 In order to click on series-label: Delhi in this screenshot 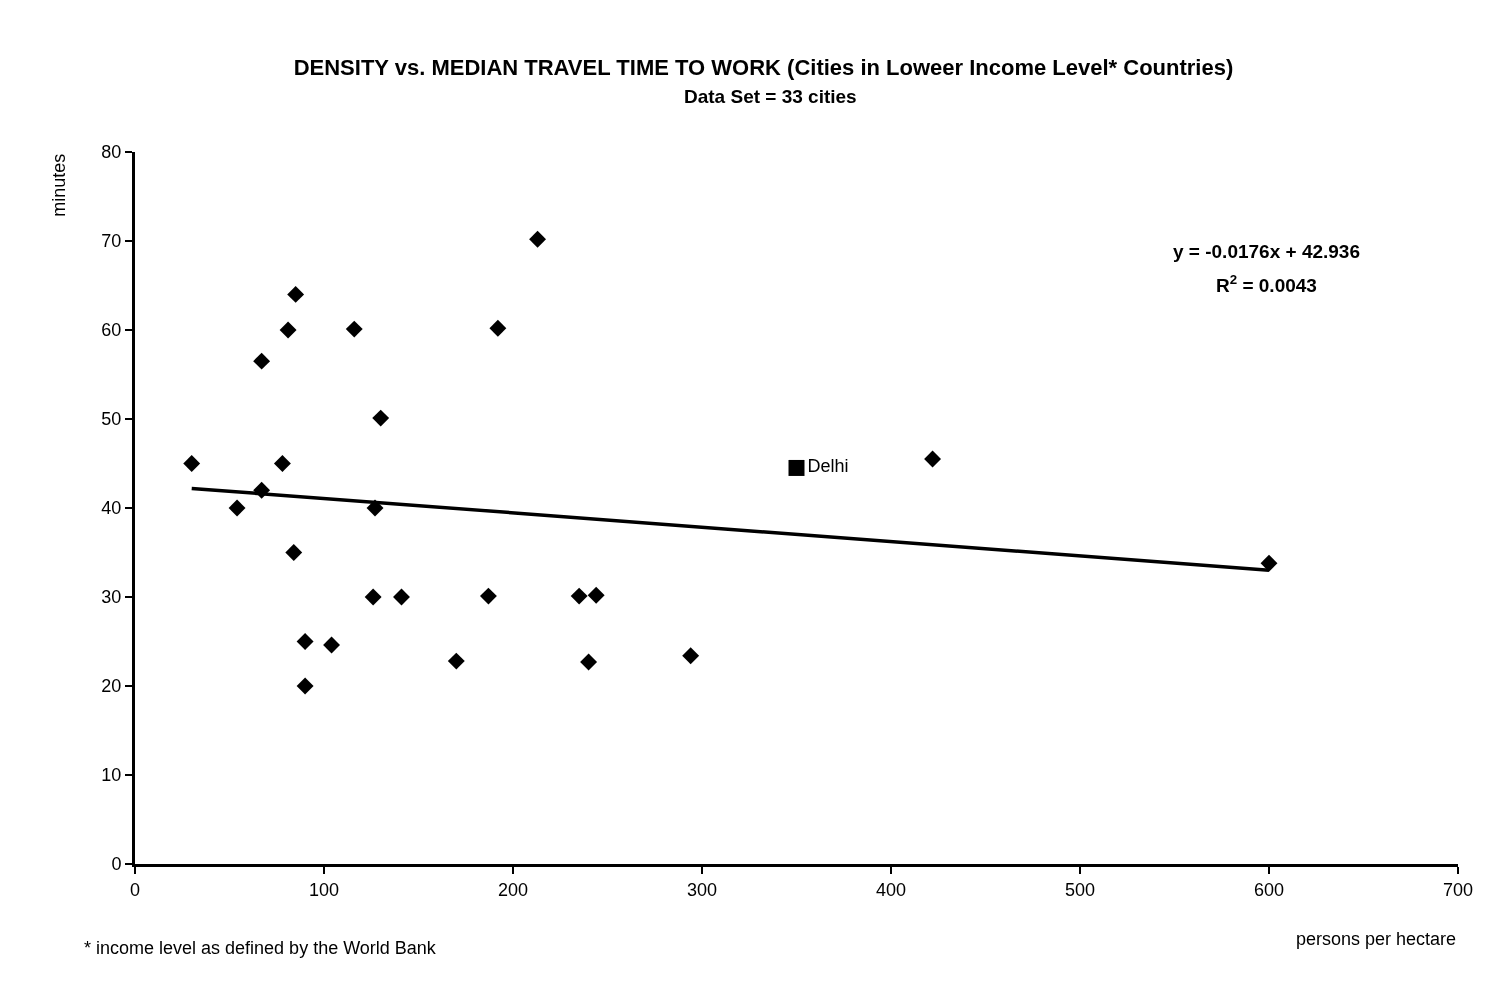, I will do `click(828, 466)`.